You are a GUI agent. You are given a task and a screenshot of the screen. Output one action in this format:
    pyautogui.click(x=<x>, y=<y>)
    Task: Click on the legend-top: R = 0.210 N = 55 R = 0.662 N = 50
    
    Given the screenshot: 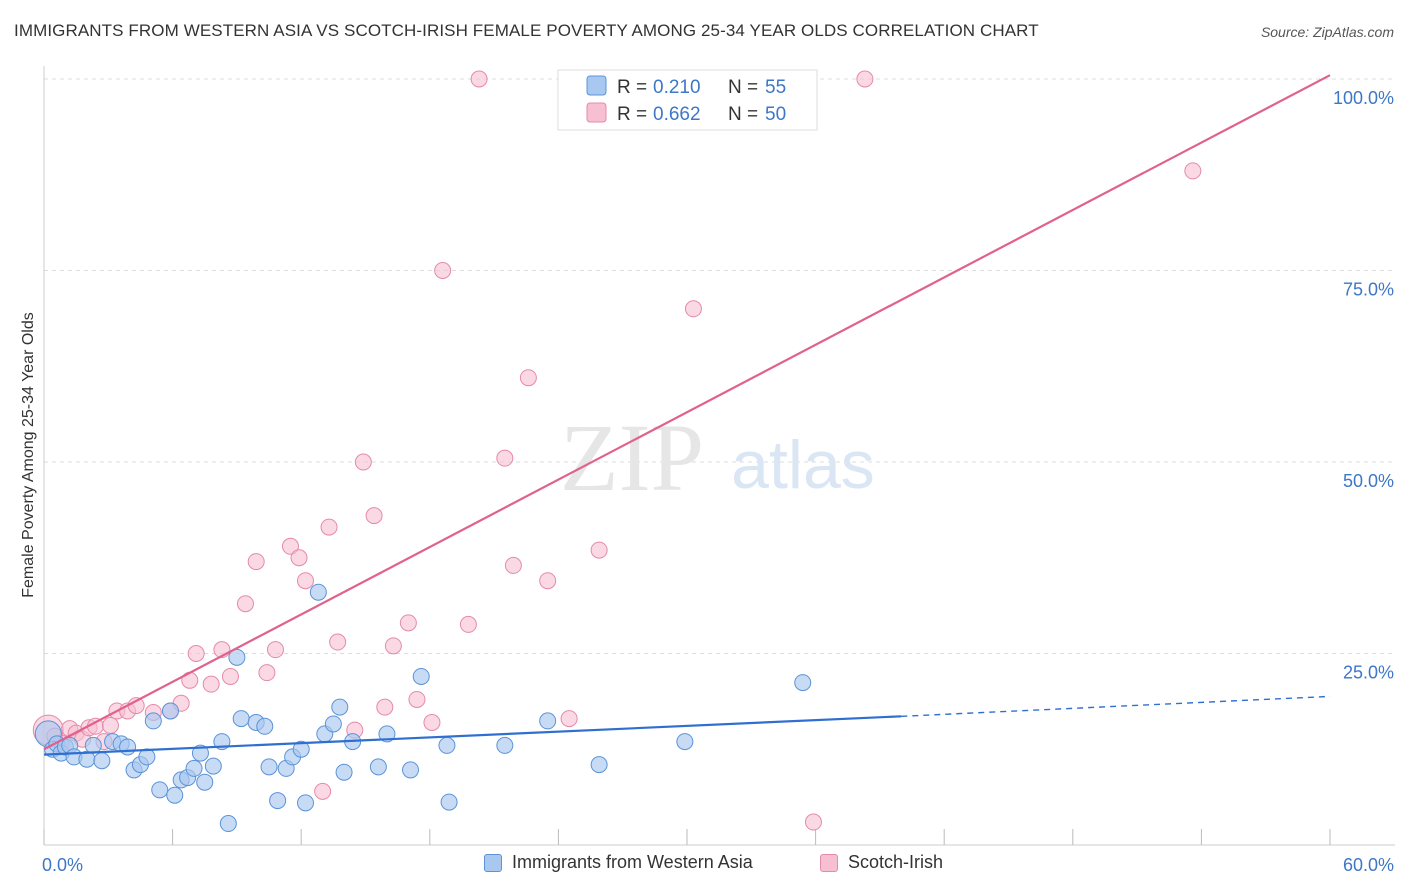 What is the action you would take?
    pyautogui.click(x=687, y=100)
    